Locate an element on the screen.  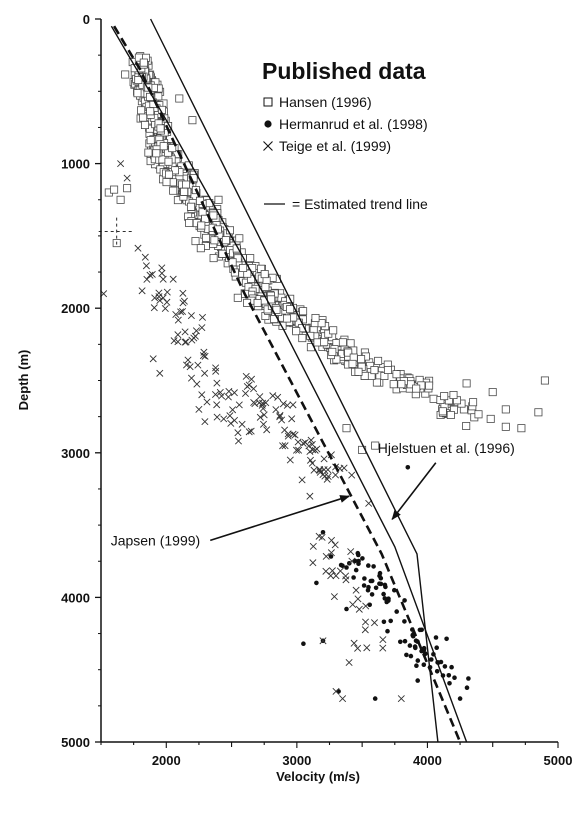
x-axis-label: Velocity (m/s) is located at coordinates (318, 776).